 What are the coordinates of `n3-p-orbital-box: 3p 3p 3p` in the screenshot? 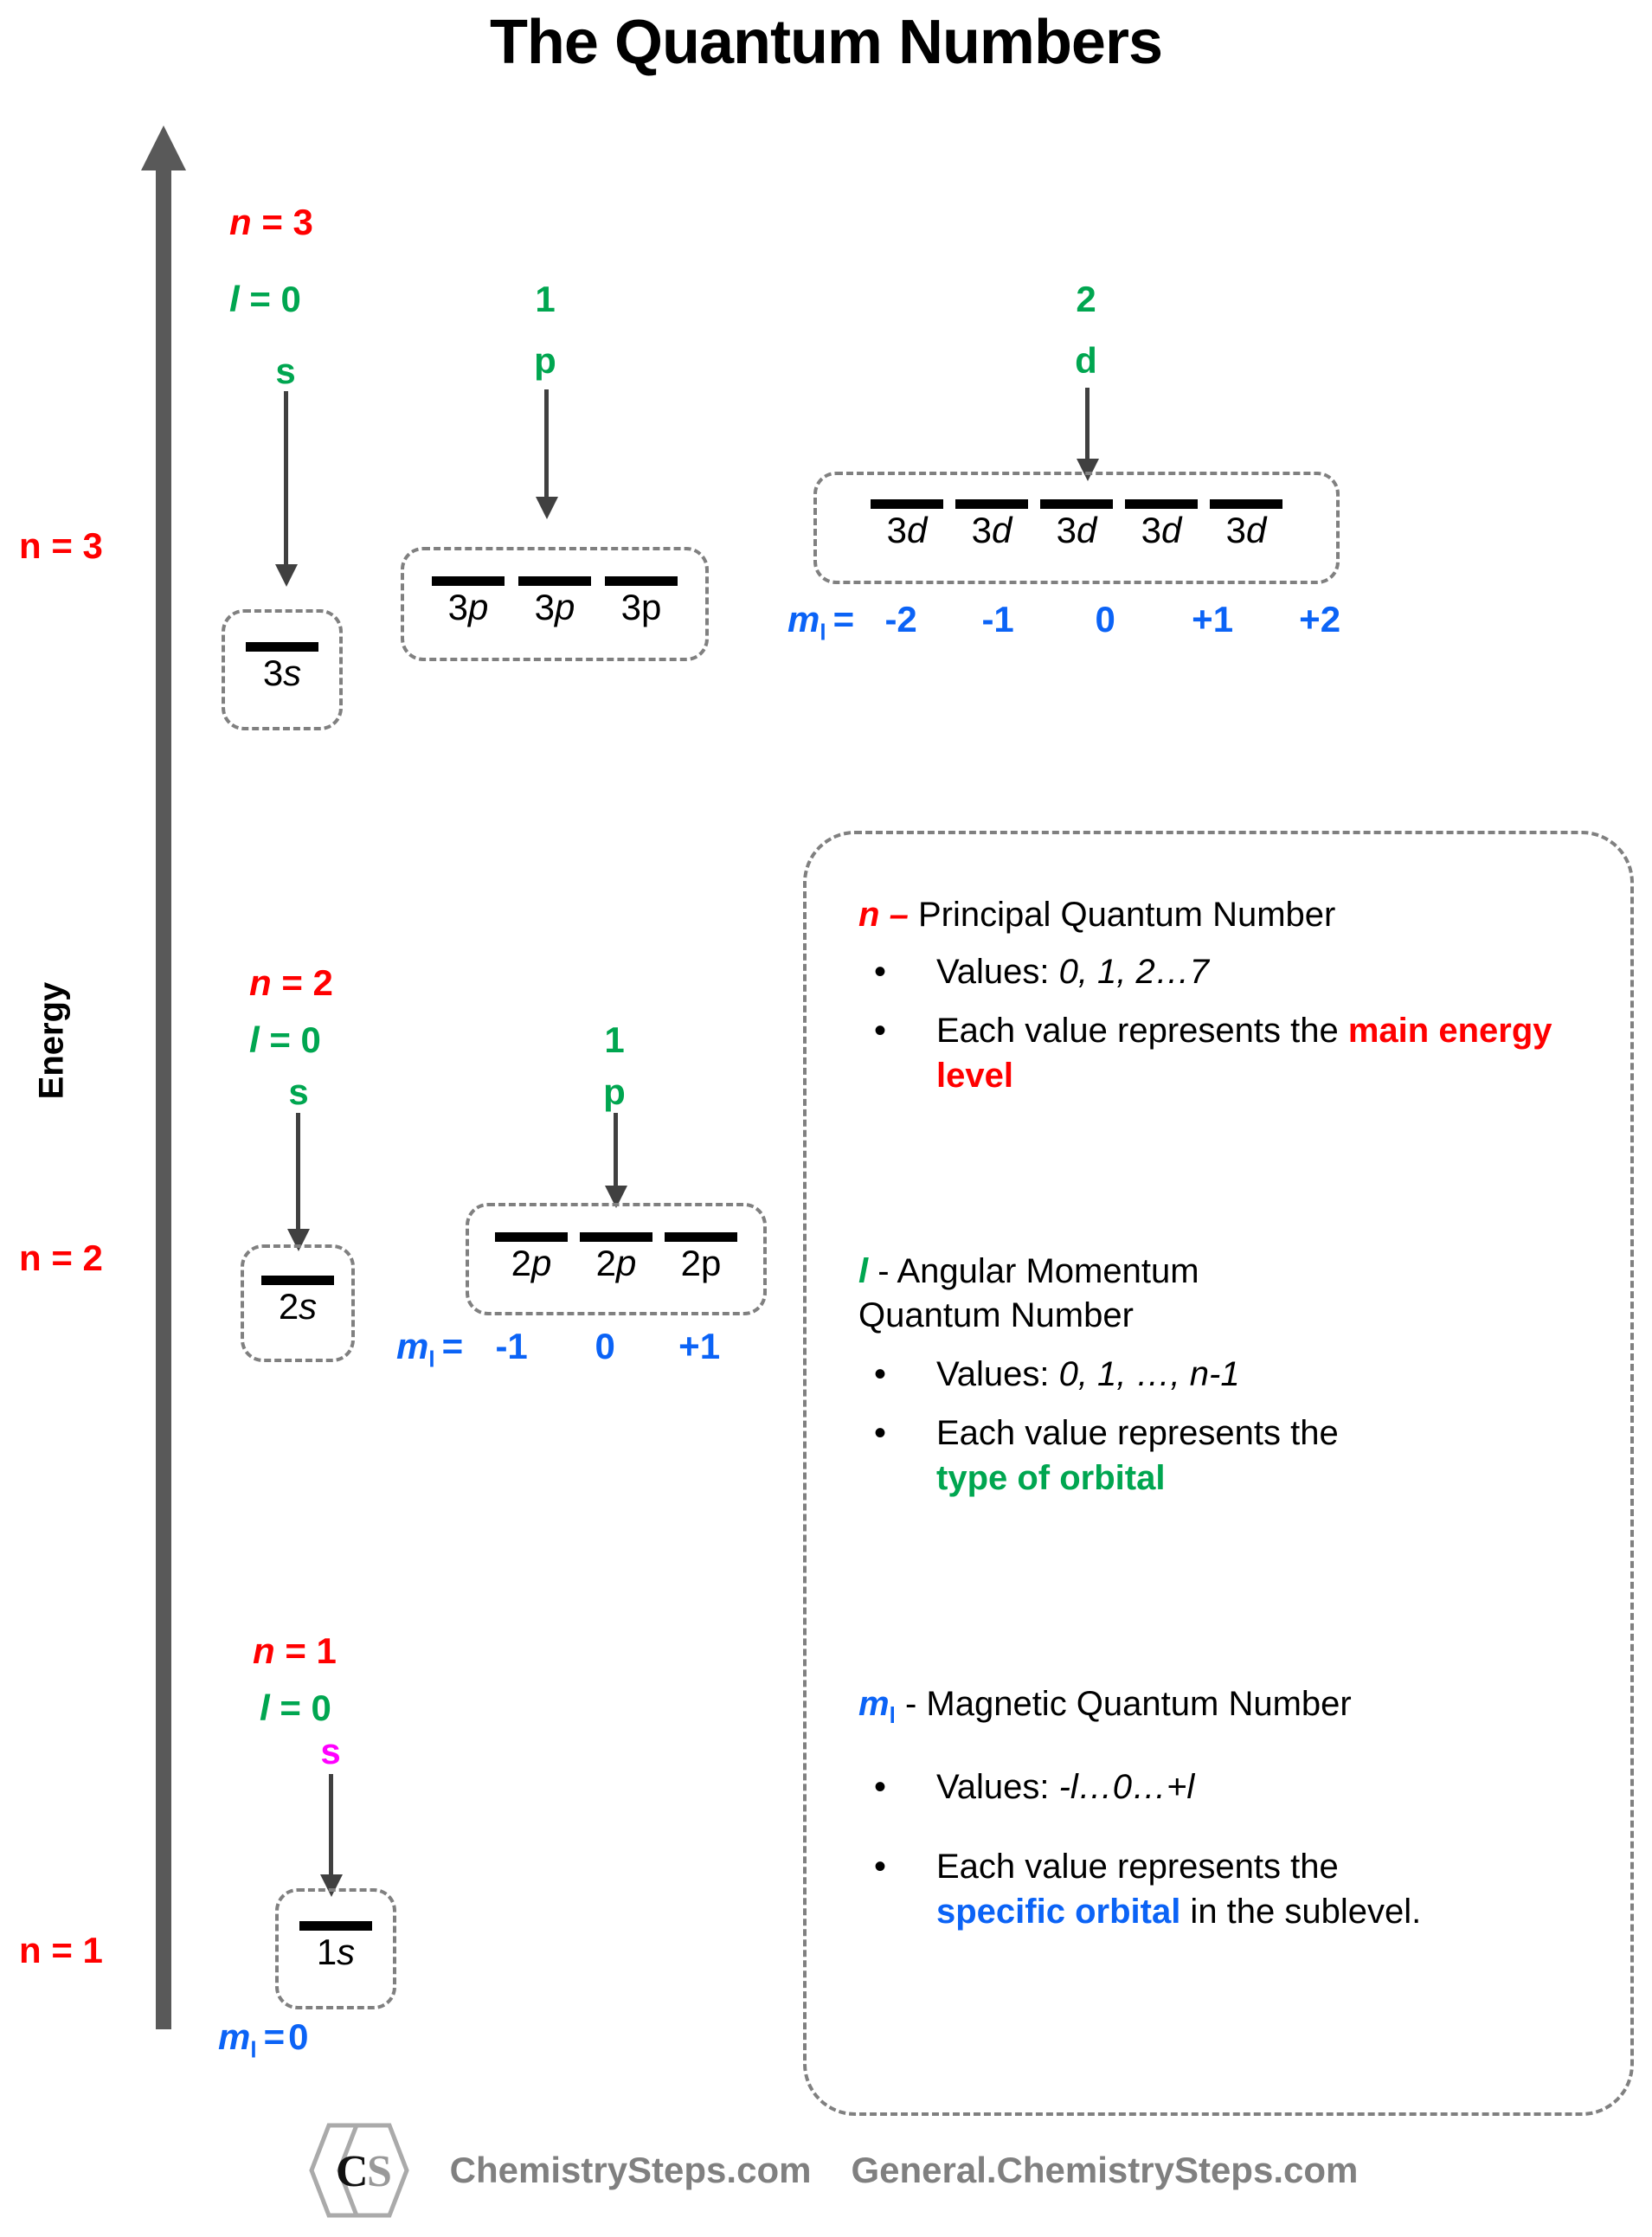 It's located at (555, 604).